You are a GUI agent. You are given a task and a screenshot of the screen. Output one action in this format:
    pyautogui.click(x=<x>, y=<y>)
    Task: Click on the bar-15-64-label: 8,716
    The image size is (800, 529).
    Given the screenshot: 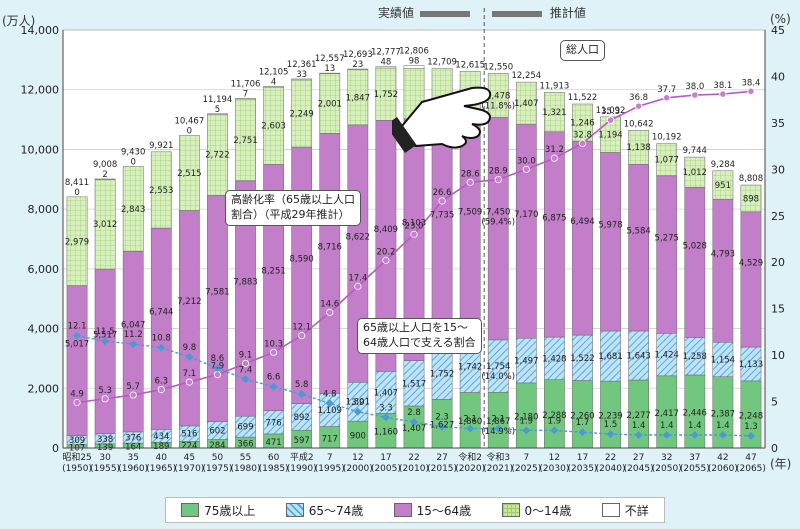 What is the action you would take?
    pyautogui.click(x=330, y=247)
    